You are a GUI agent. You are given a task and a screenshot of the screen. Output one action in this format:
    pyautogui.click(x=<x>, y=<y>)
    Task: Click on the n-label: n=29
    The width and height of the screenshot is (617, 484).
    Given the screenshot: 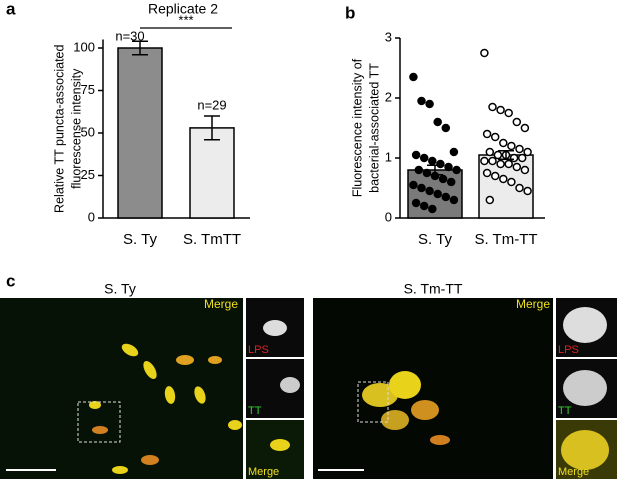 What is the action you would take?
    pyautogui.click(x=211, y=104)
    